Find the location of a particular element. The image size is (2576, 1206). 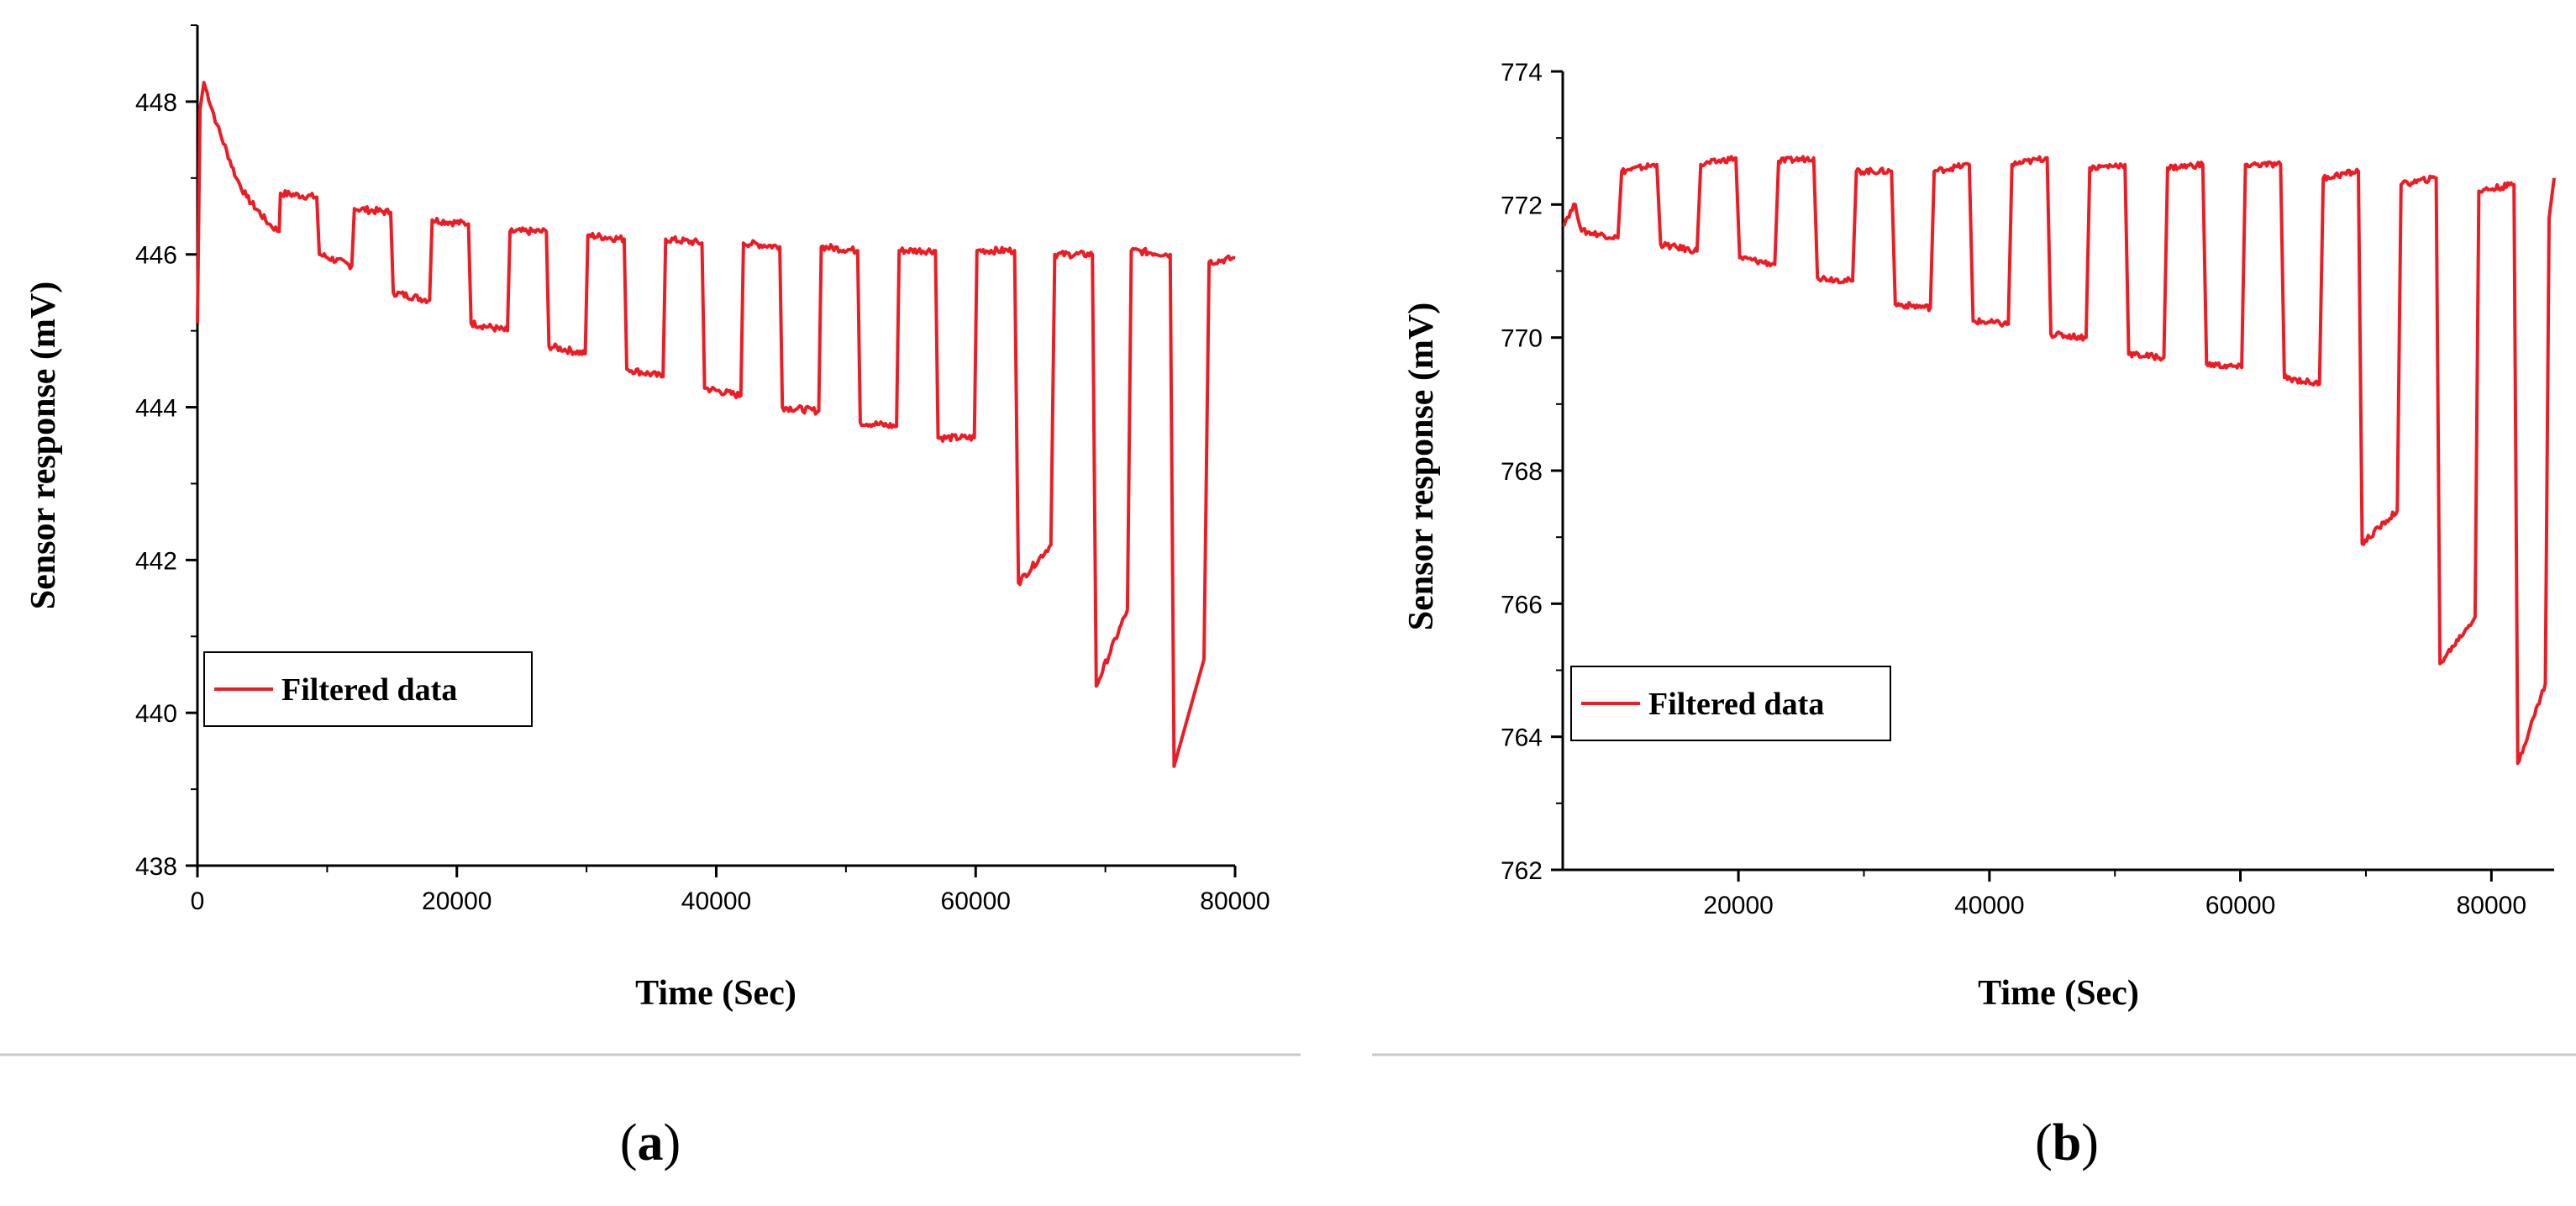

y-tick-label-b-774: 774 is located at coordinates (1522, 73).